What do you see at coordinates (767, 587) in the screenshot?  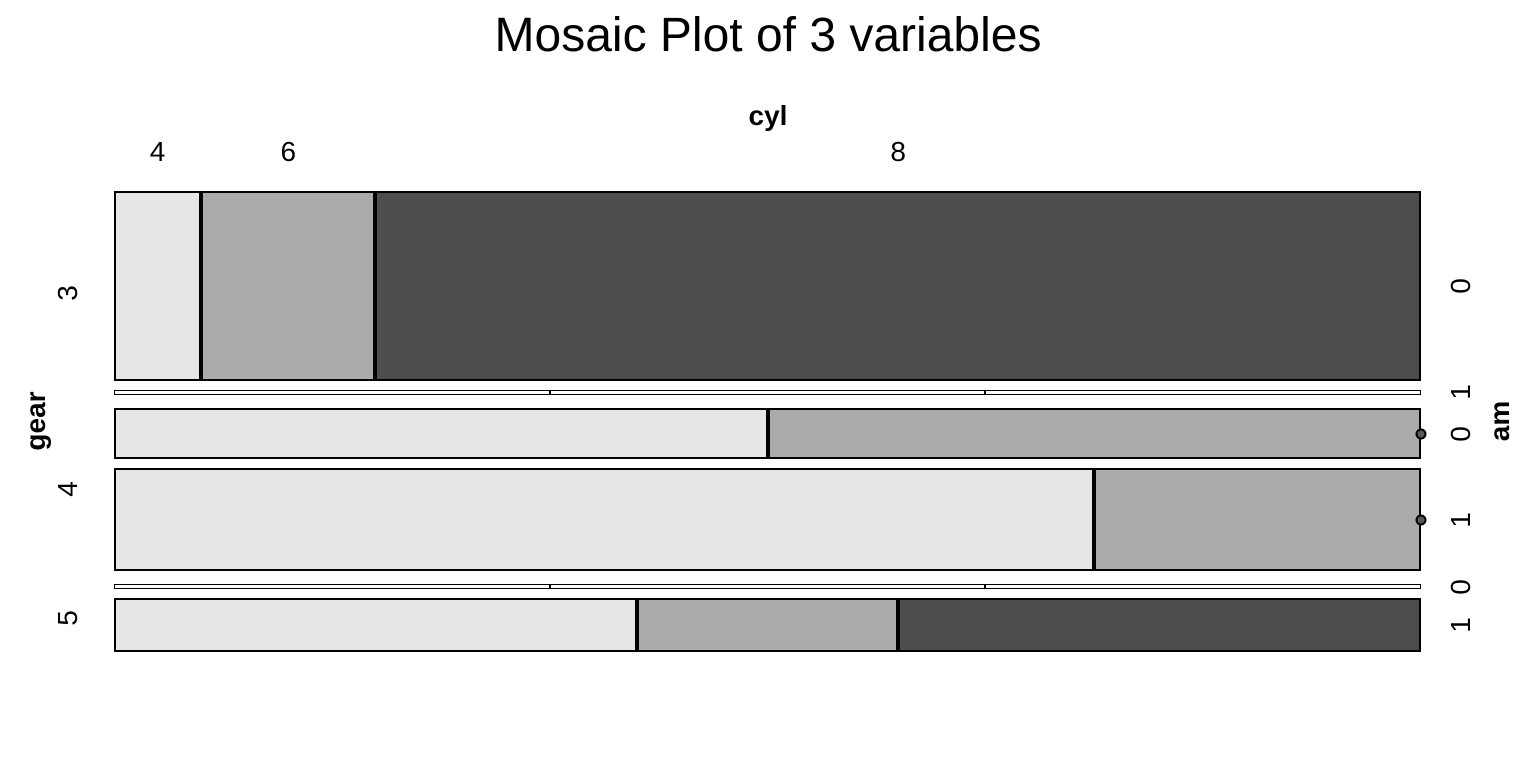 I see `mosaic-cell-gear5-am0-cyl6` at bounding box center [767, 587].